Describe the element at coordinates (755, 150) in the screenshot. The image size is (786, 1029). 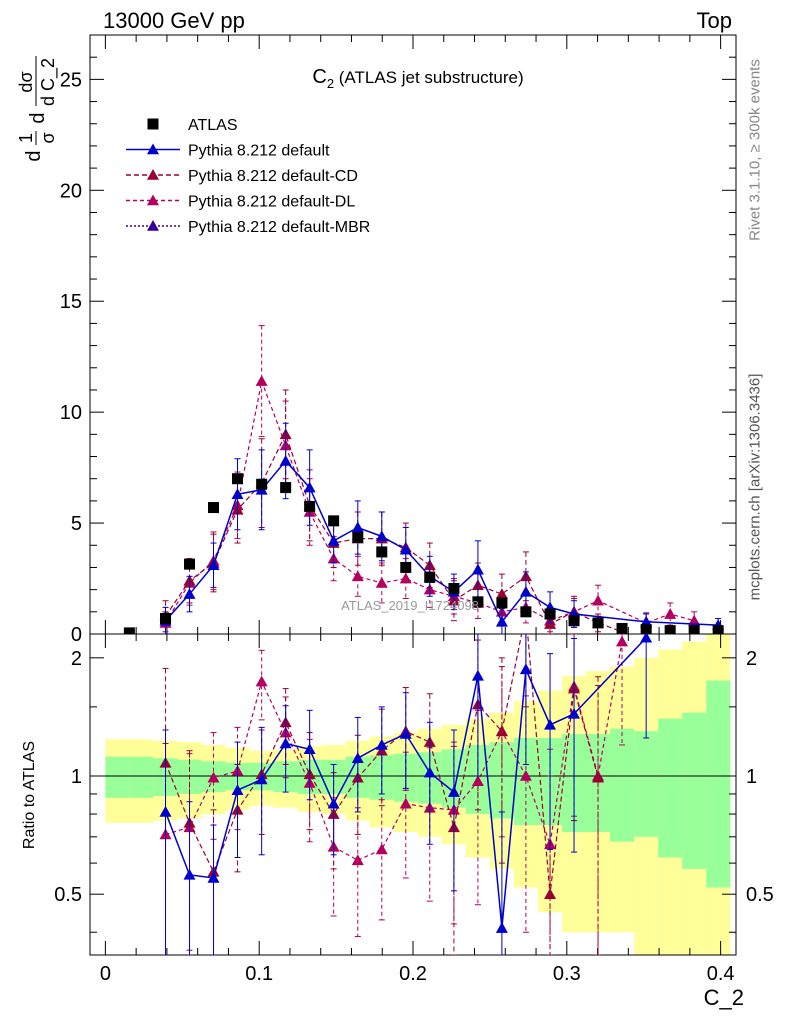
I see `rivet-version-label: Rivet 3.1.10, ≥ 300k events` at that location.